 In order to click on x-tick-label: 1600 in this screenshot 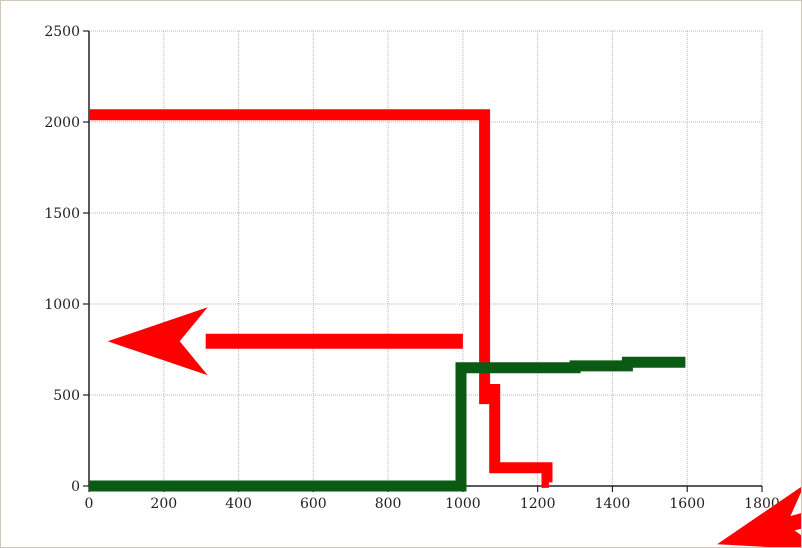, I will do `click(687, 504)`.